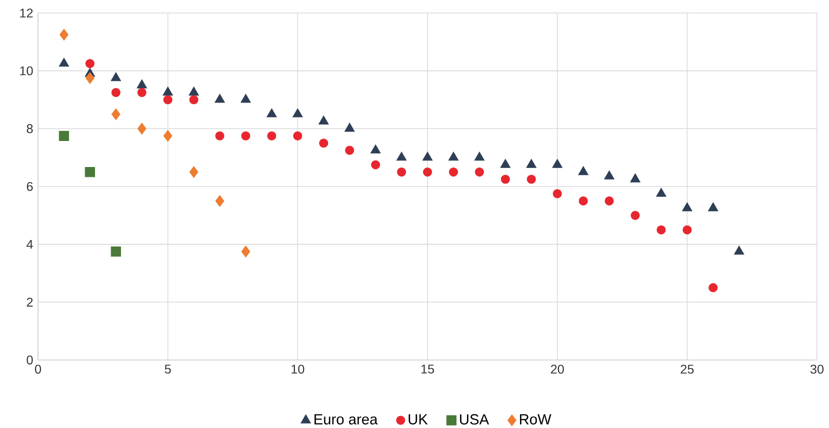 Image resolution: width=829 pixels, height=428 pixels. I want to click on y-tick-label: 0, so click(29, 360).